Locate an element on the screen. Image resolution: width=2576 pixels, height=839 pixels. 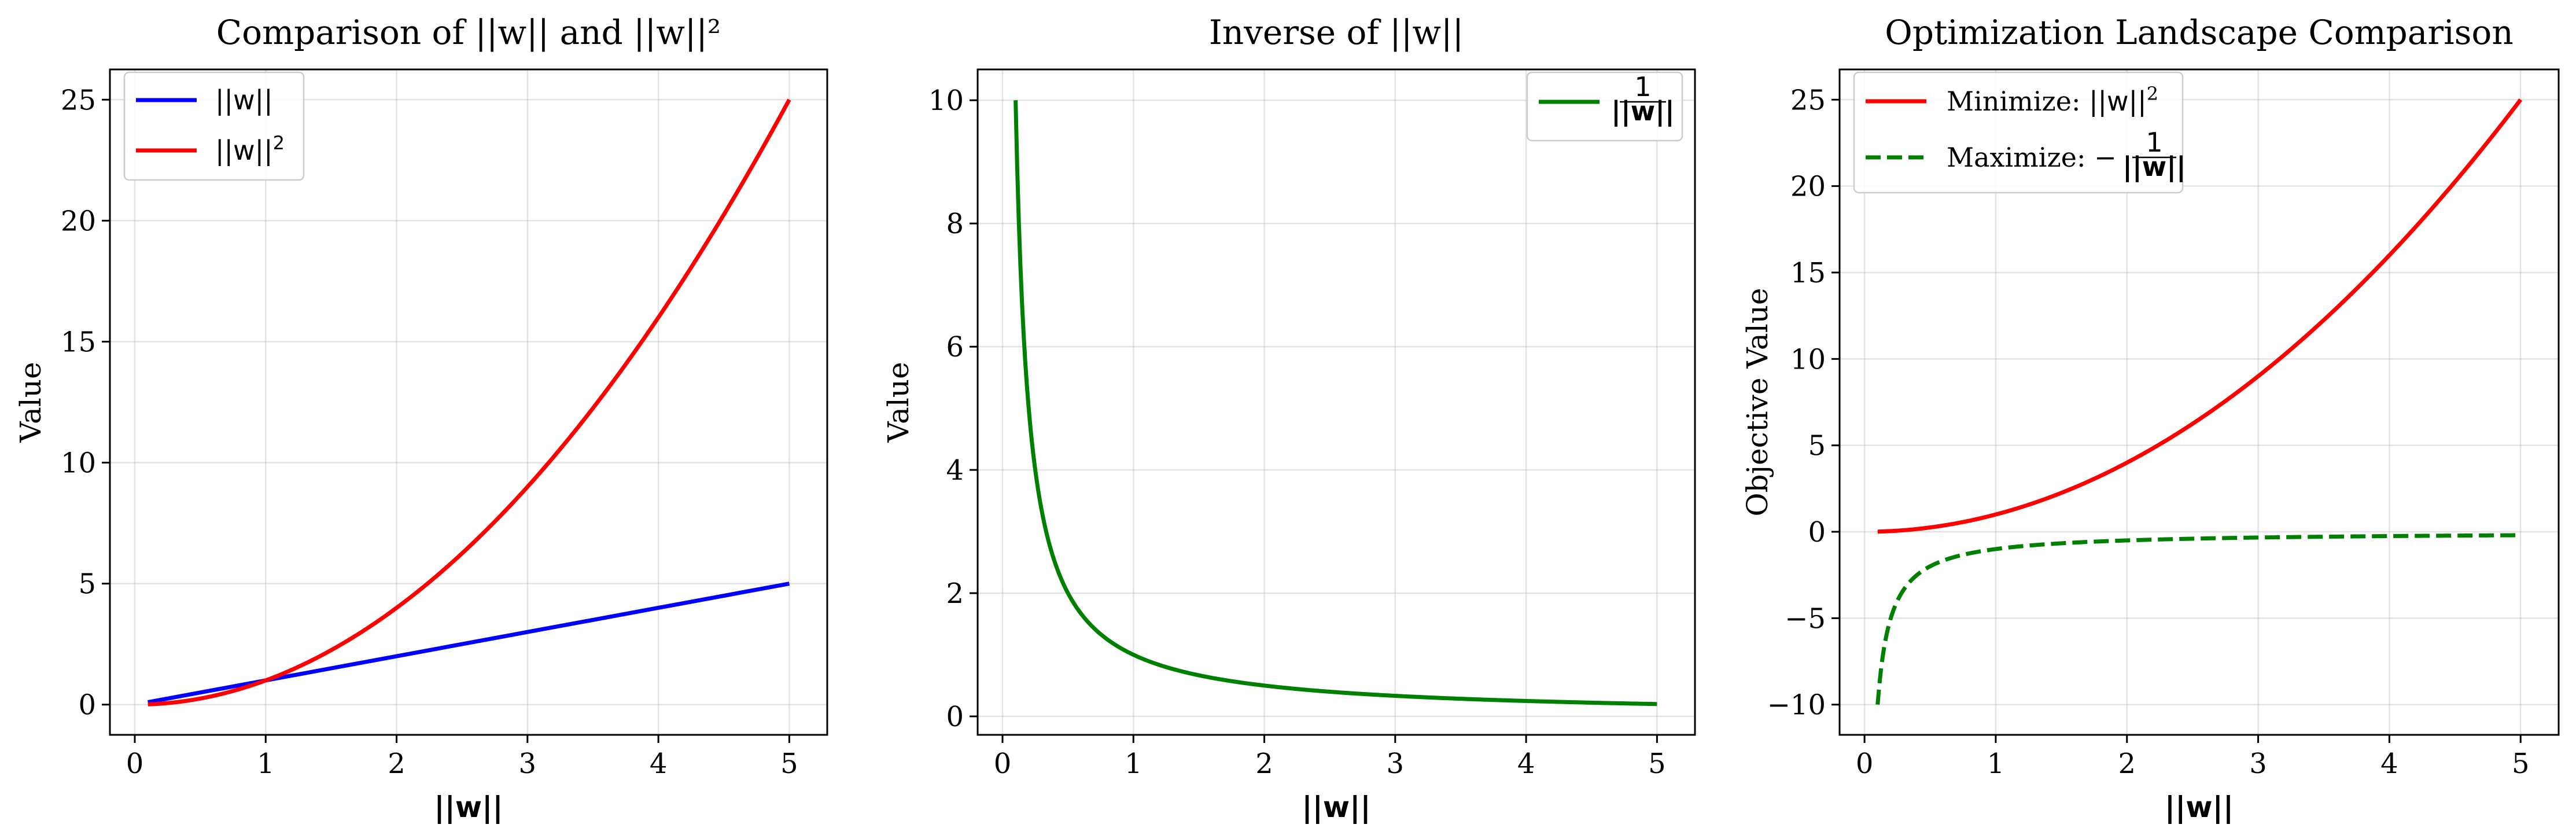
legend-superscript: 2 is located at coordinates (2152, 94).